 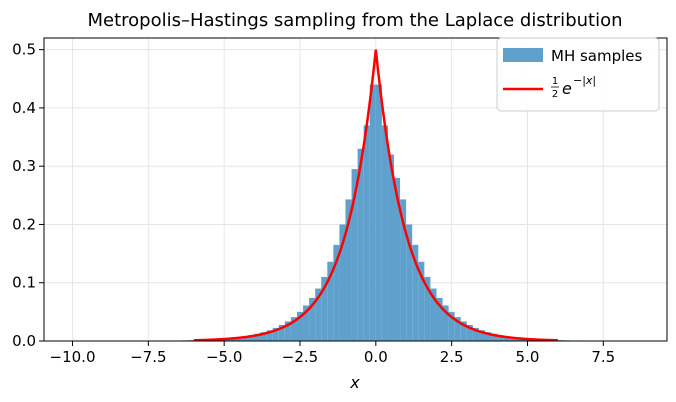 I want to click on x-tick-label: 5.0, so click(x=528, y=357).